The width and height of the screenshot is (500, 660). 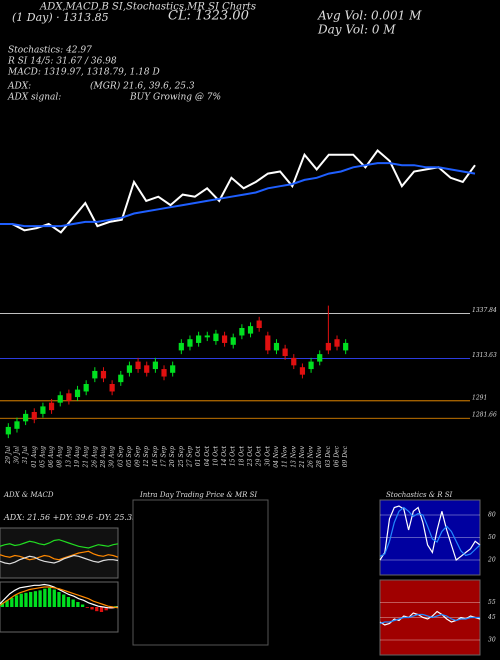 What do you see at coordinates (83, 73) in the screenshot?
I see `annotation: MACD: 1319.97, 1318.79, 1.18 D` at bounding box center [83, 73].